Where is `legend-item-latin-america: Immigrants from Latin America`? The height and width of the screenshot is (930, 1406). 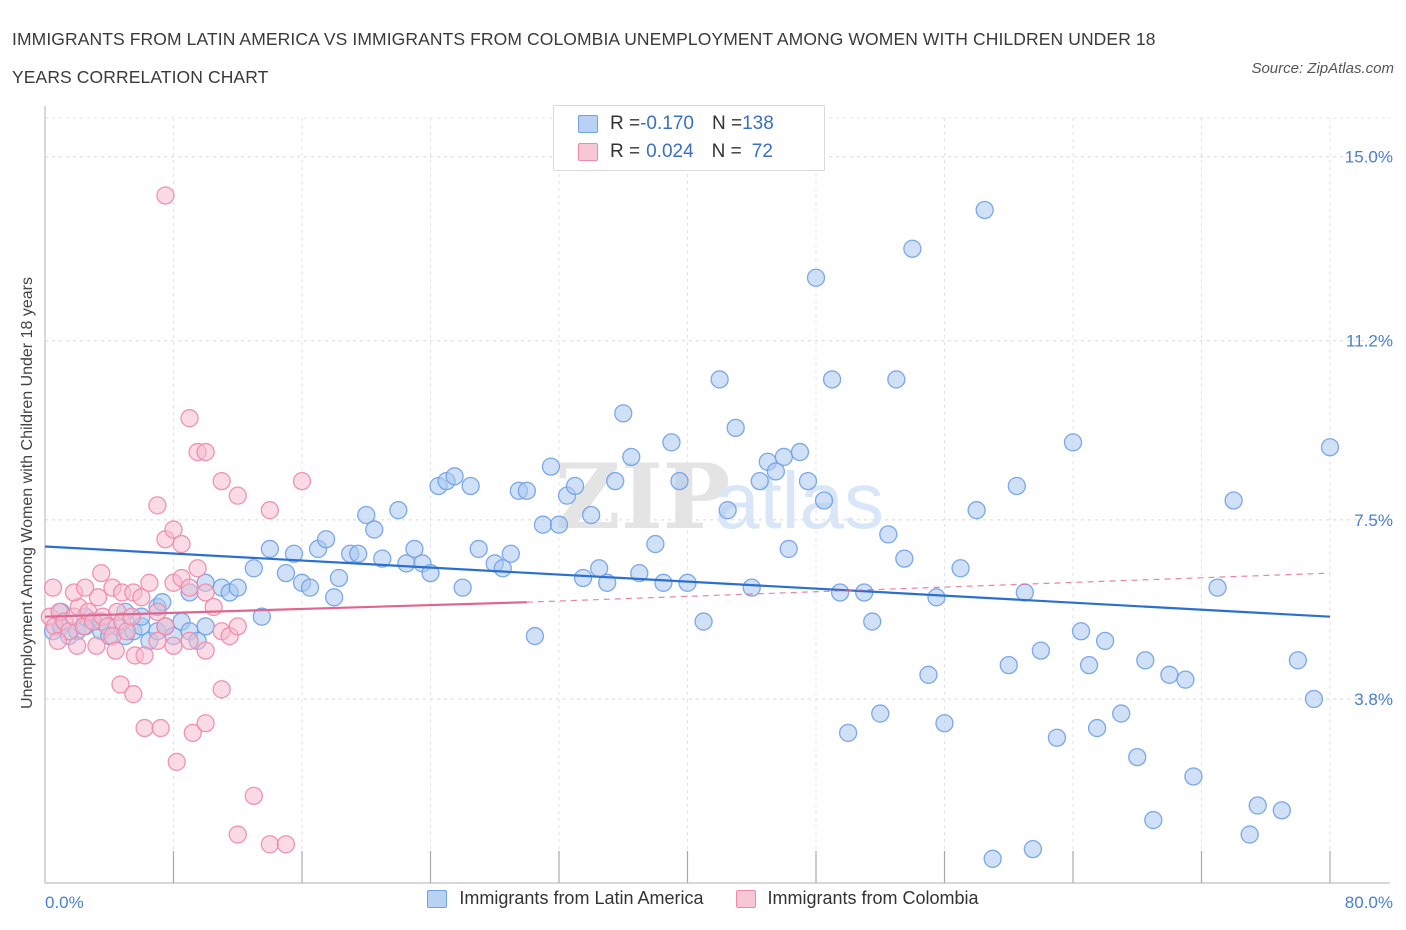 legend-item-latin-america: Immigrants from Latin America is located at coordinates (565, 898).